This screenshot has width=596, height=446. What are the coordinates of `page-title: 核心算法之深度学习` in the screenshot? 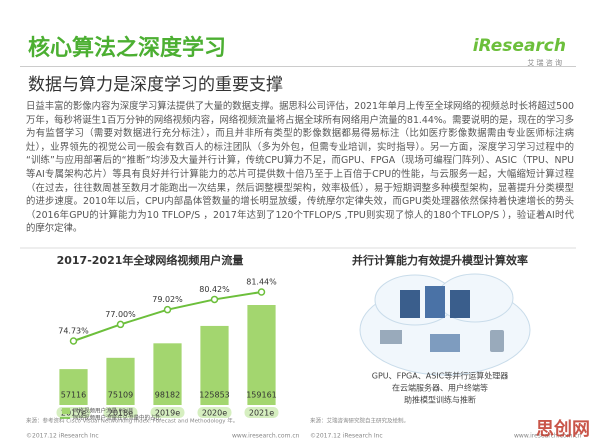 It's located at (127, 48).